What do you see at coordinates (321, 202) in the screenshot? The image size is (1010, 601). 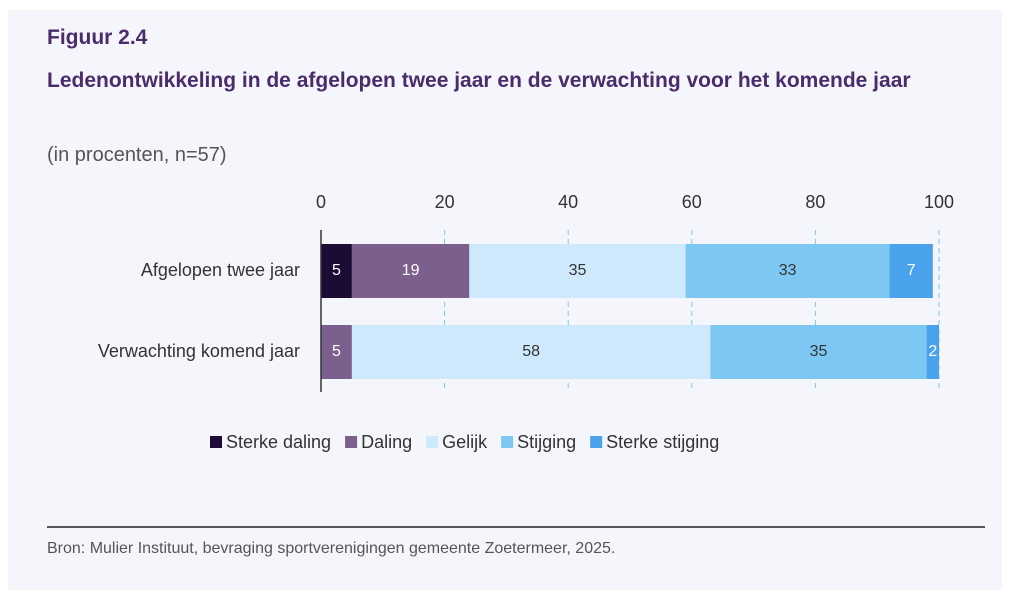 I see `x-tick-label: 0` at bounding box center [321, 202].